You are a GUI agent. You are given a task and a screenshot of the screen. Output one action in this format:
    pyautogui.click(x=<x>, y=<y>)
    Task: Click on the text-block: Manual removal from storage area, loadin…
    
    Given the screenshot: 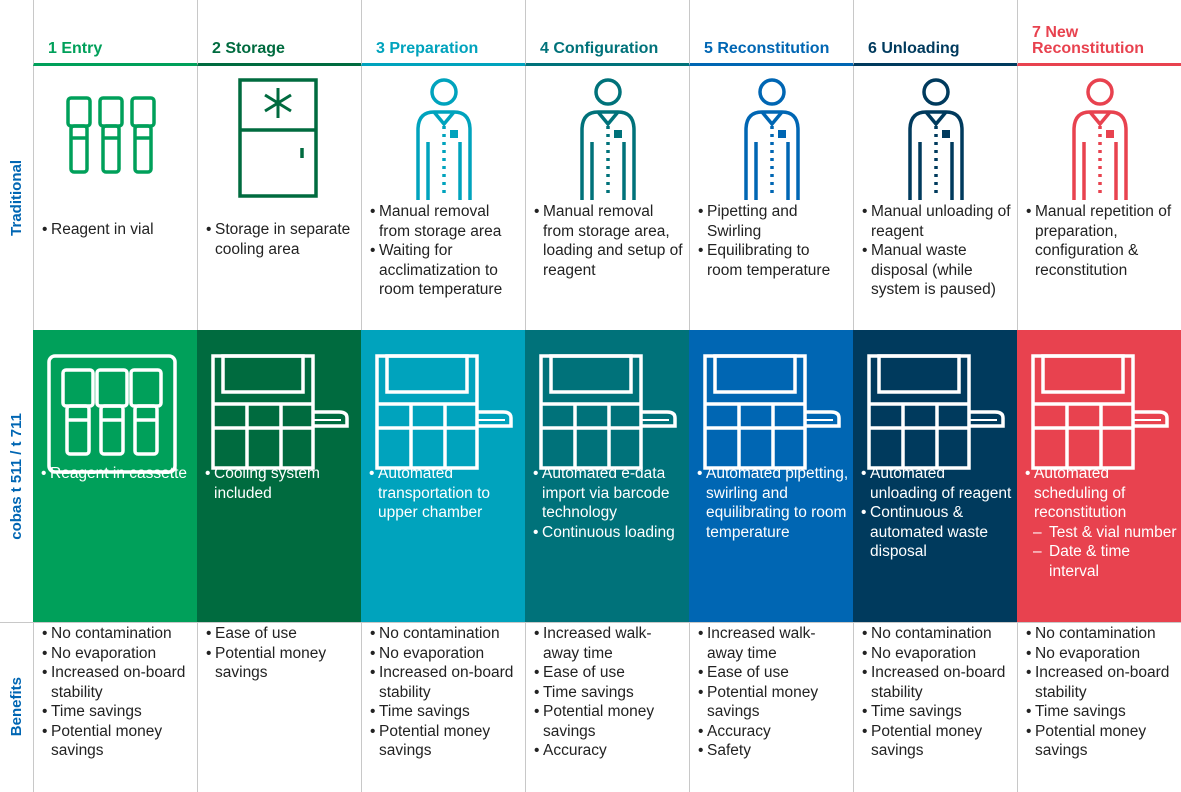 What is the action you would take?
    pyautogui.click(x=609, y=241)
    